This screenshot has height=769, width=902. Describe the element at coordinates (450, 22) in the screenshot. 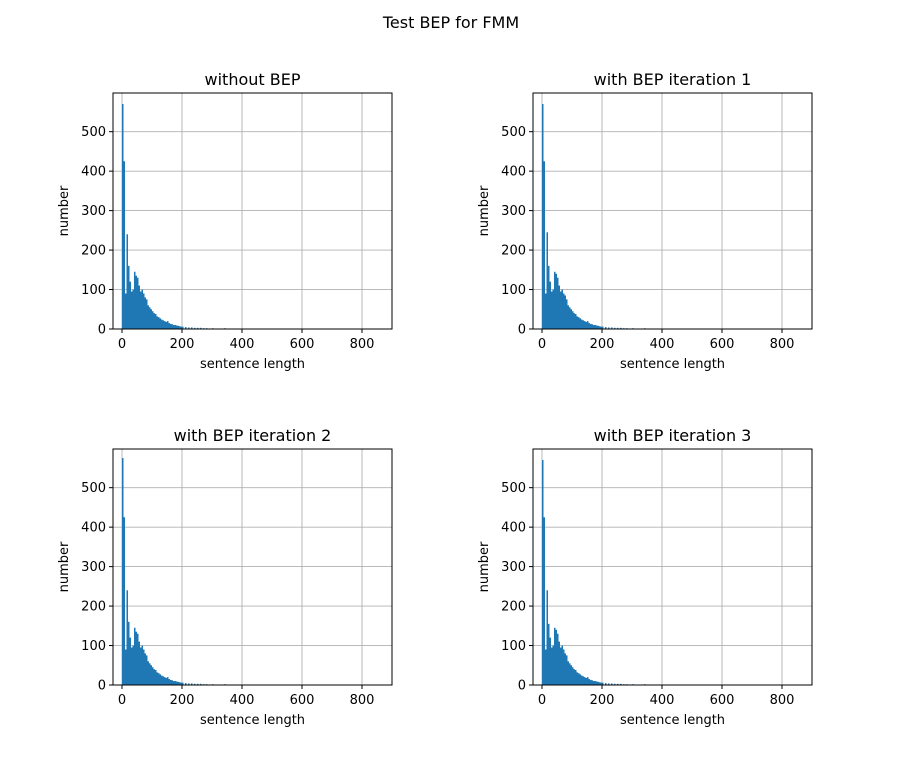

I see `figure-title: Test BEP for FMM` at that location.